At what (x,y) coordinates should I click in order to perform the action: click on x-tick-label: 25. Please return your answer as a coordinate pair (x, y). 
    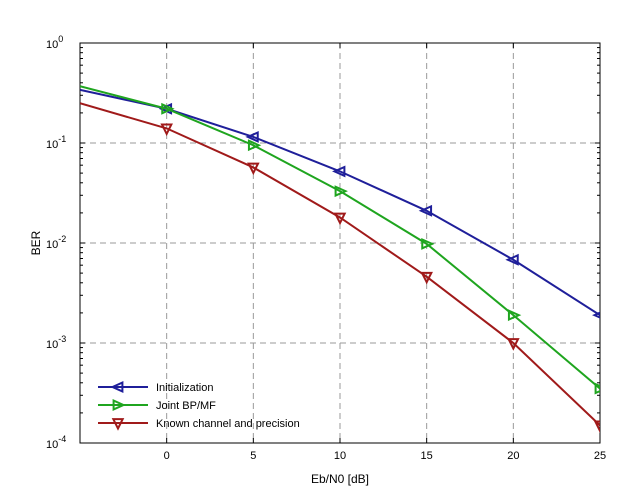
    Looking at the image, I should click on (600, 456).